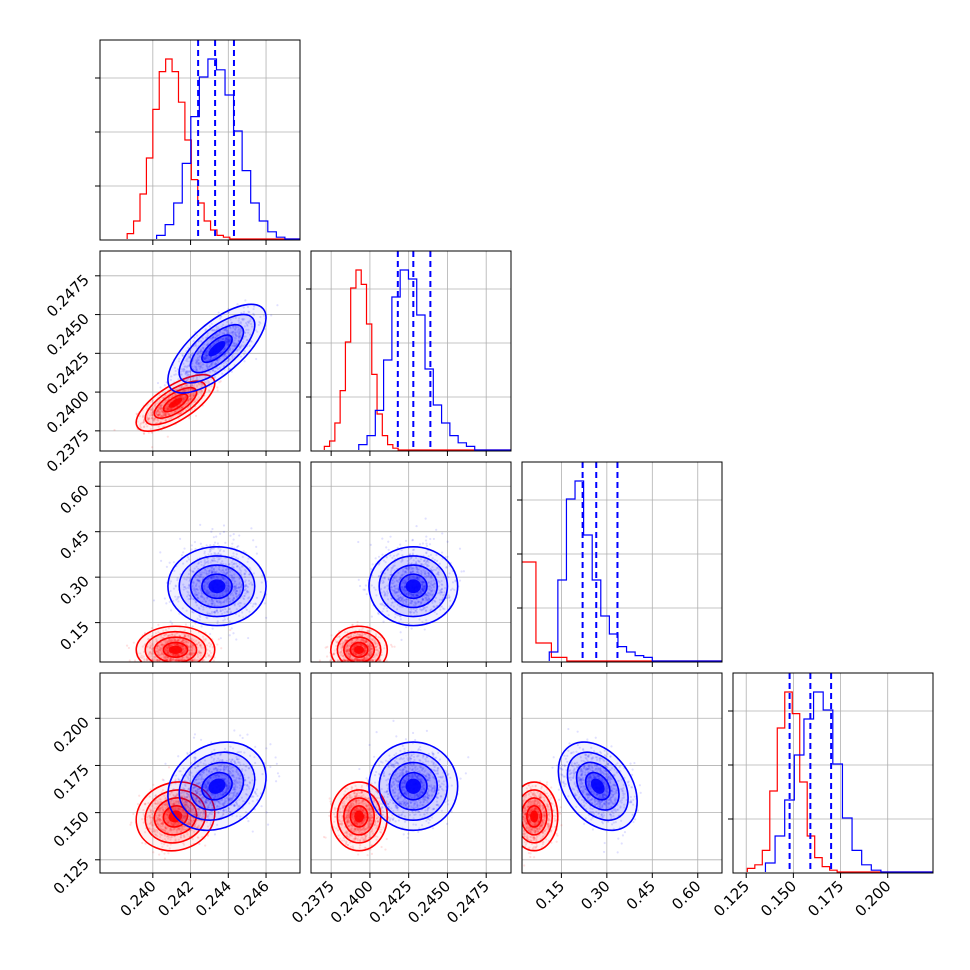 The height and width of the screenshot is (970, 970). What do you see at coordinates (71, 829) in the screenshot?
I see `y-tick-label-p4-1: 0.150` at bounding box center [71, 829].